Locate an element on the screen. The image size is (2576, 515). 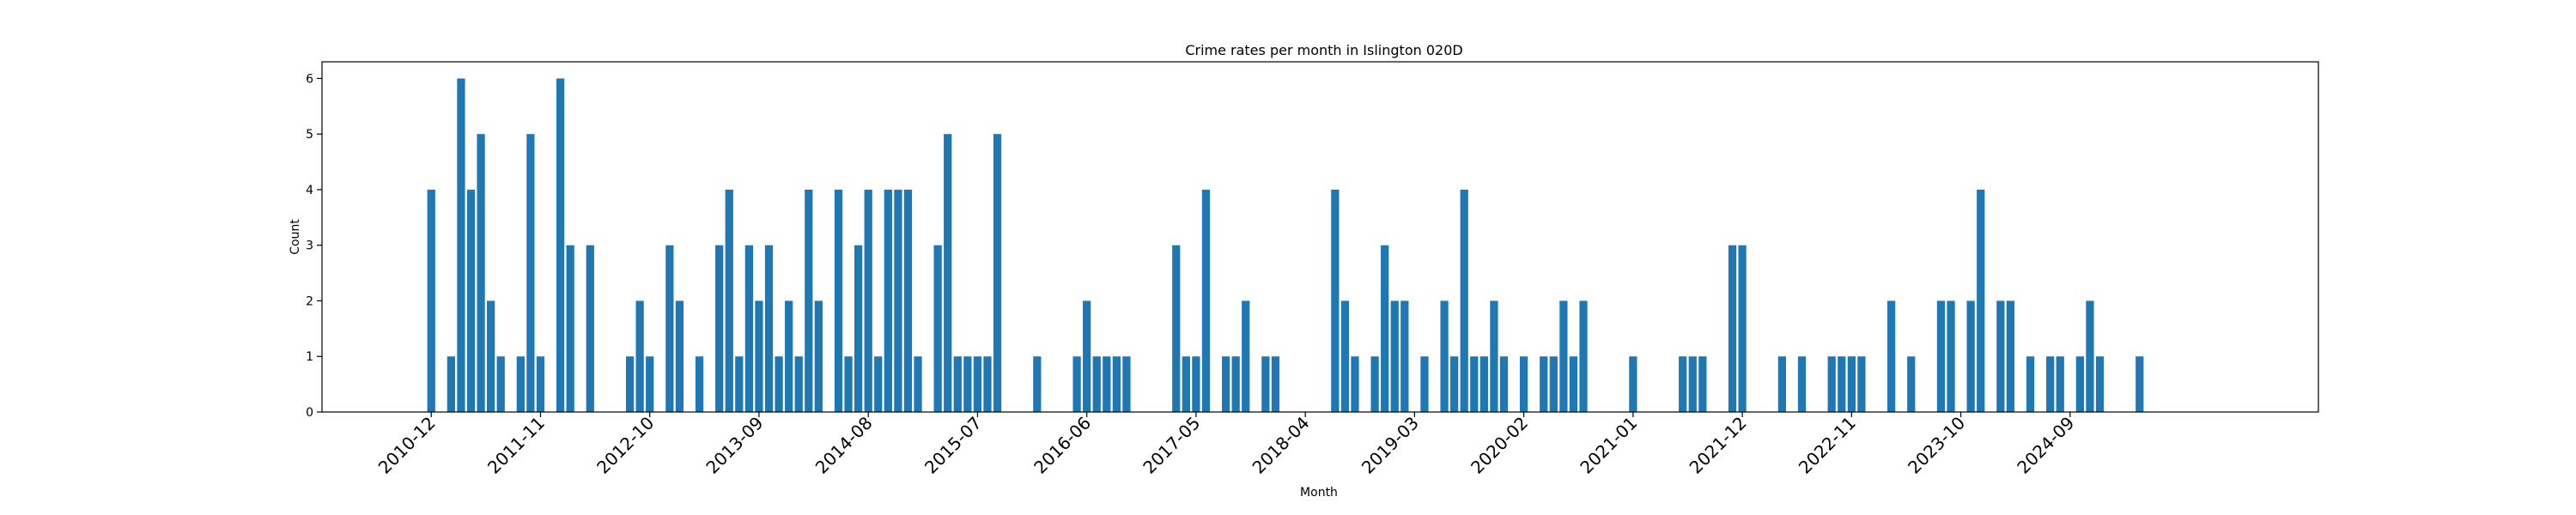
y-tick-label: 3 is located at coordinates (310, 246).